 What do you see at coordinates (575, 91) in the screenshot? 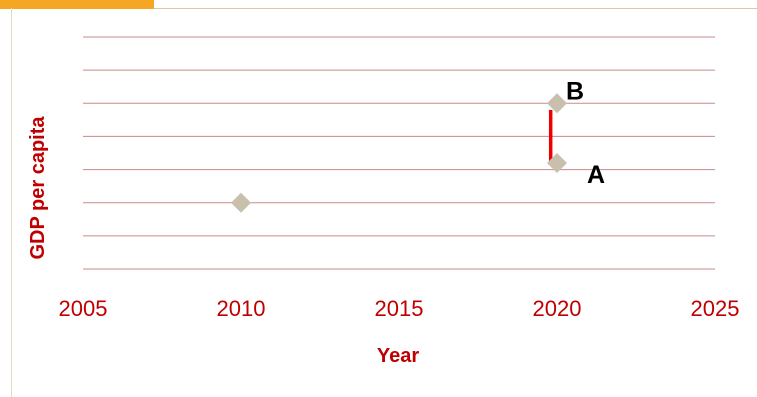
I see `data-point-label: B` at bounding box center [575, 91].